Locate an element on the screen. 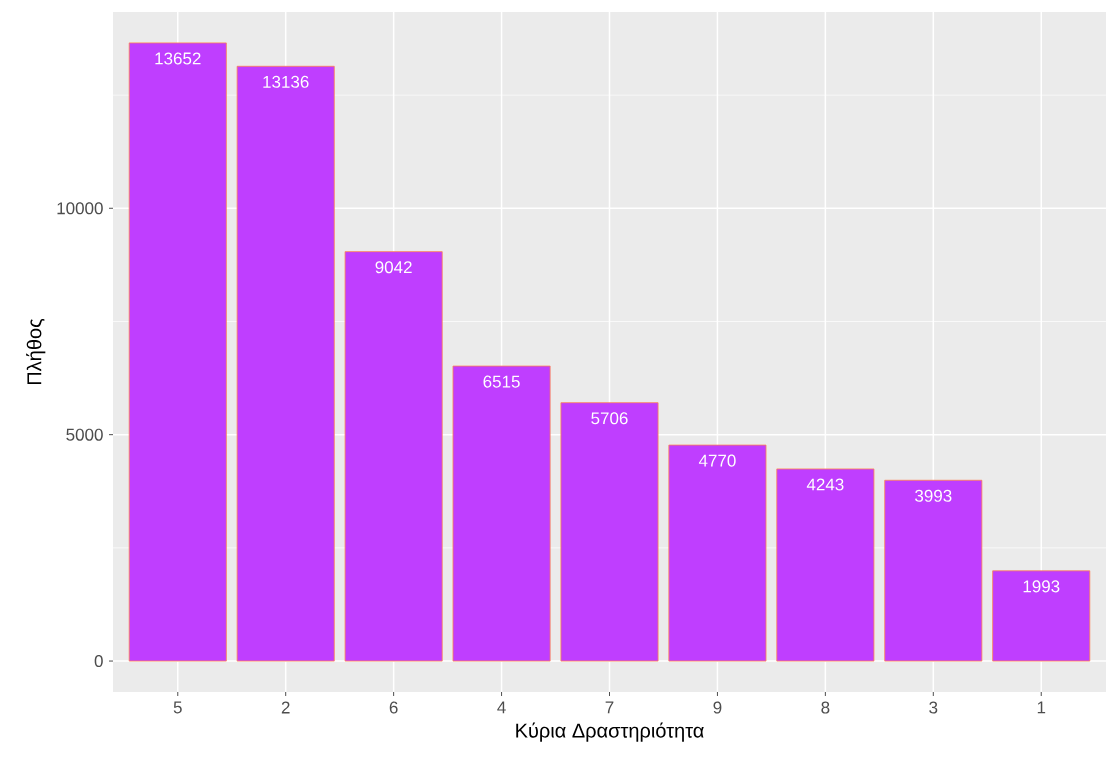 The height and width of the screenshot is (760, 1106). y-tick-label: 0 is located at coordinates (98, 661).